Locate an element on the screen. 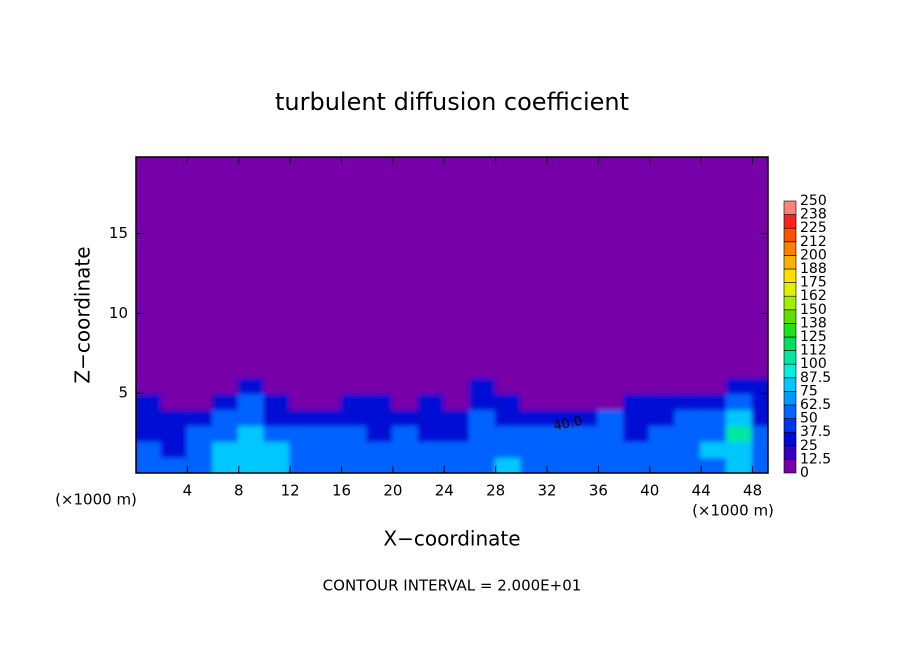 The height and width of the screenshot is (654, 904). contour-interval: CONTOUR INTERVAL = 2.000E+01 is located at coordinates (452, 586).